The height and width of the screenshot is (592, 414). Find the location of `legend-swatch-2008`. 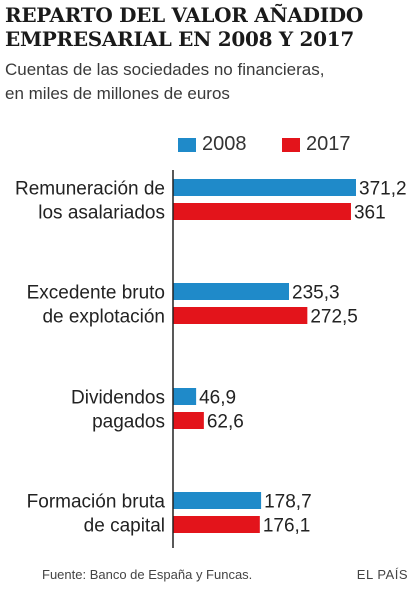

legend-swatch-2008 is located at coordinates (187, 145).